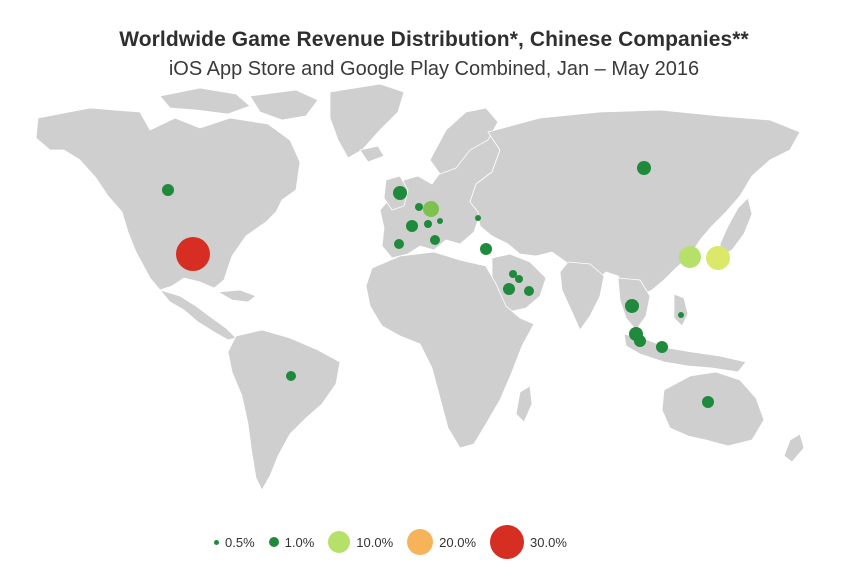 The width and height of the screenshot is (868, 567). What do you see at coordinates (428, 224) in the screenshot?
I see `marker-switzerland` at bounding box center [428, 224].